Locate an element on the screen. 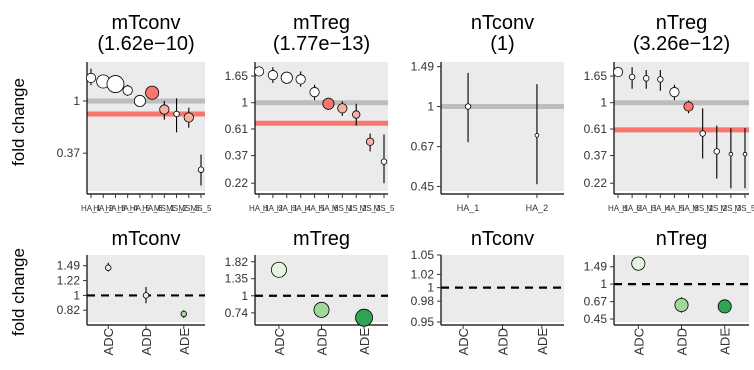 The height and width of the screenshot is (370, 754). y-tick-label: 1.49 is located at coordinates (69, 266).